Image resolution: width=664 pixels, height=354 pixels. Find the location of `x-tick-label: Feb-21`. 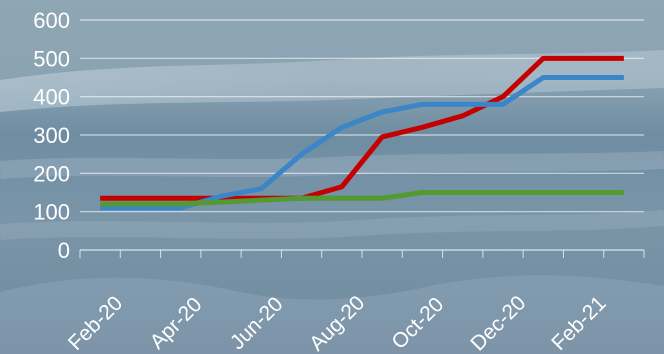

x-tick-label: Feb-21 is located at coordinates (578, 323).